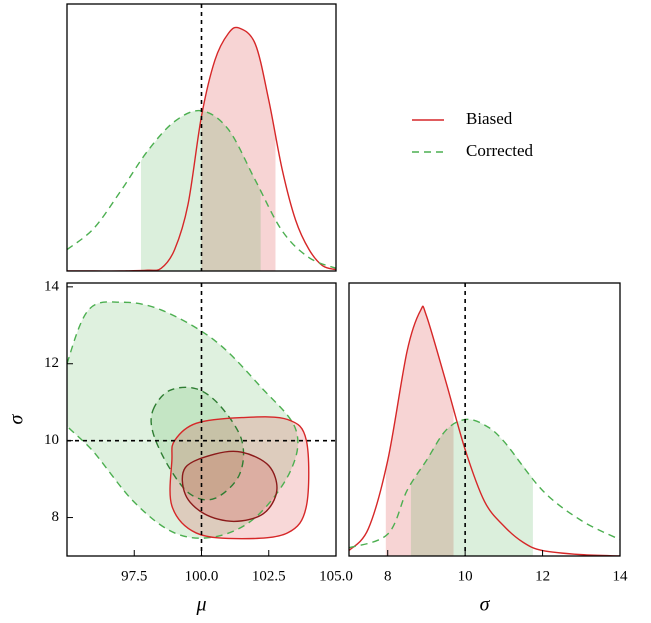 The height and width of the screenshot is (623, 651). I want to click on legend-label: Biased, so click(489, 118).